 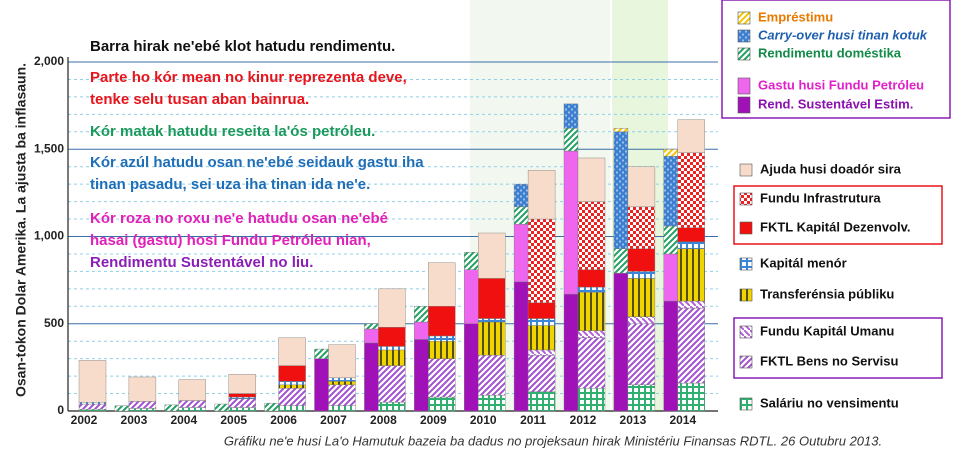 I want to click on legend-label: Rend. Sustentável Estim., so click(x=835, y=103).